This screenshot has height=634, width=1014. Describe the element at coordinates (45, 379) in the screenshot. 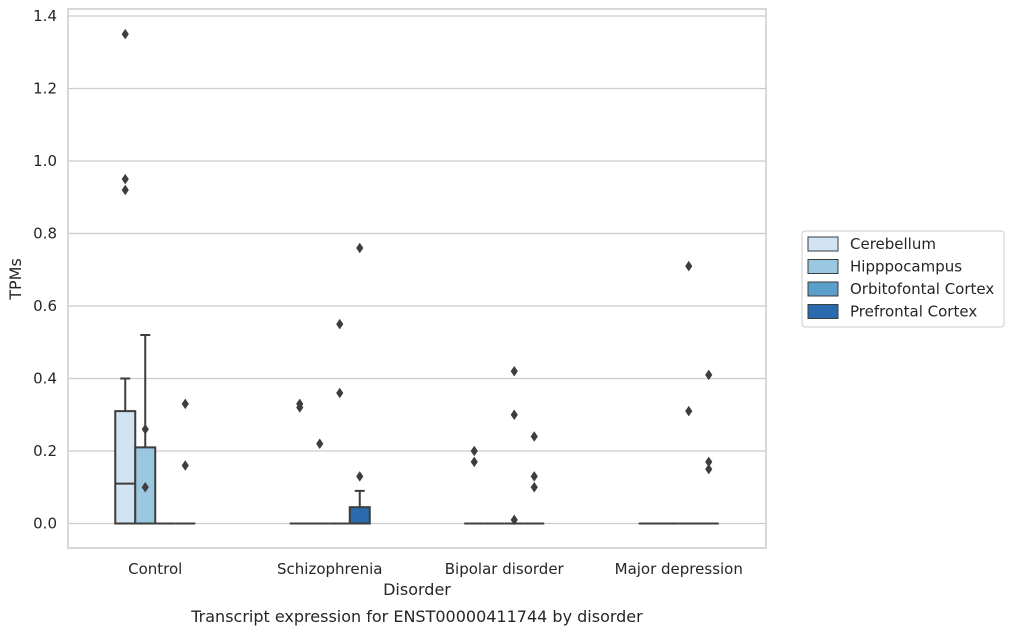

I see `y-tick-label: 0.4` at that location.